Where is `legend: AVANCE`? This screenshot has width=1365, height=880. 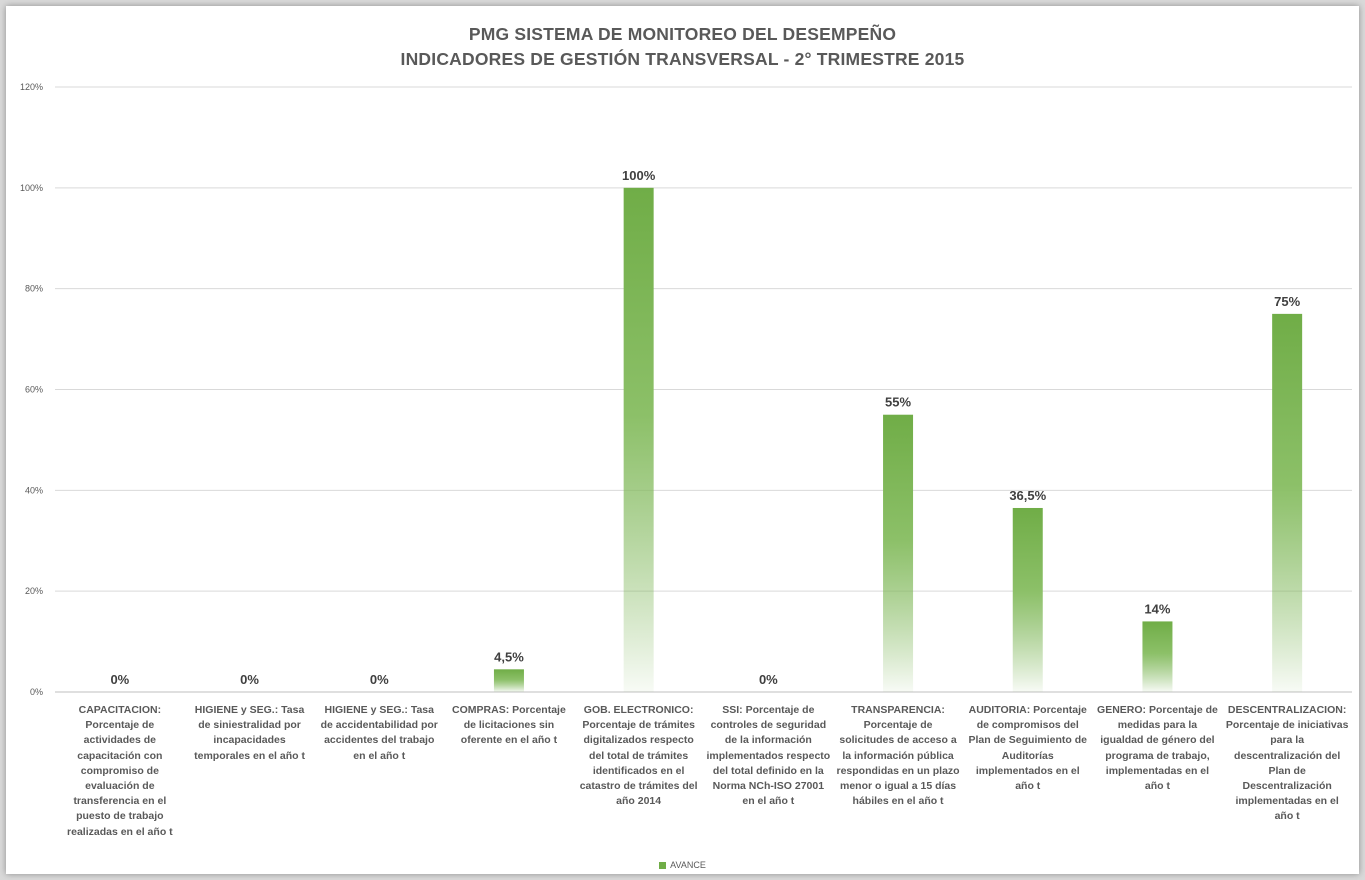 legend: AVANCE is located at coordinates (682, 865).